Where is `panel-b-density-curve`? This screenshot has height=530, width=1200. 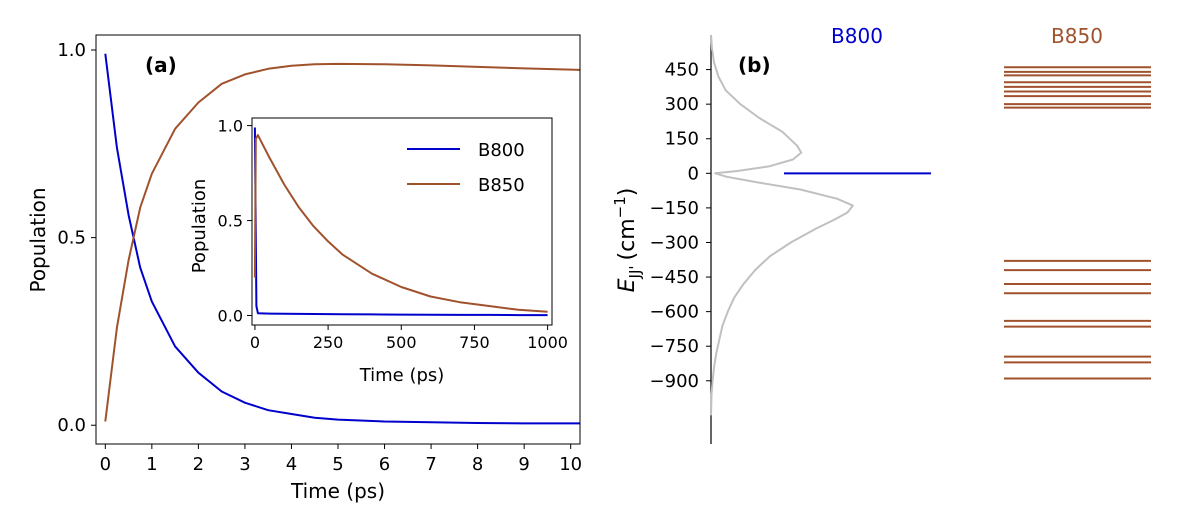
panel-b-density-curve is located at coordinates (782, 225).